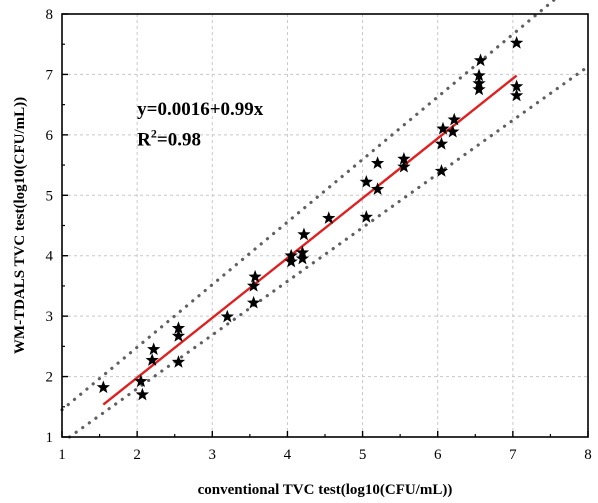 This screenshot has height=503, width=598. I want to click on y-tick-label: 3, so click(50, 317).